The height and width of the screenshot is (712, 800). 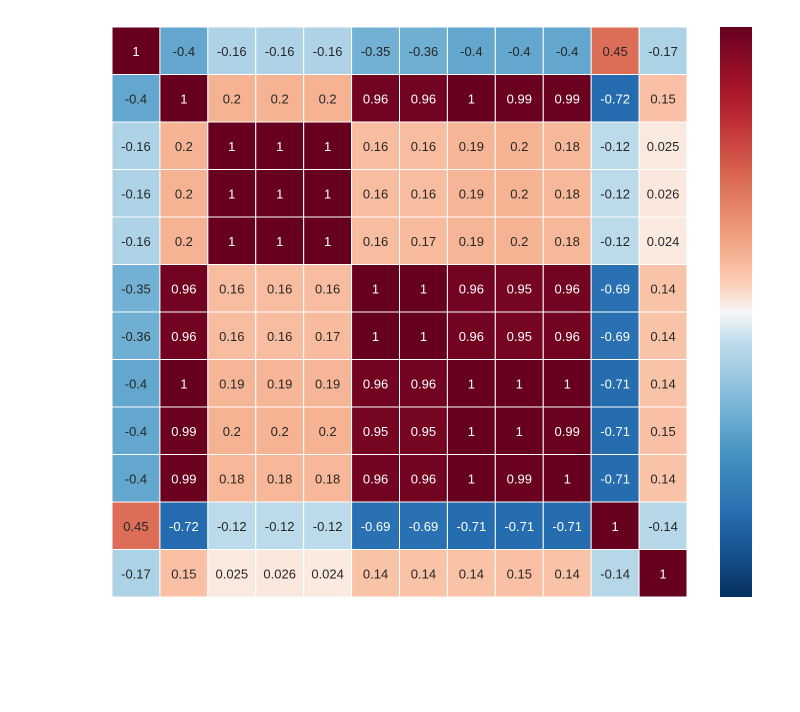 I want to click on cell-value-label: 0.95, so click(x=519, y=288).